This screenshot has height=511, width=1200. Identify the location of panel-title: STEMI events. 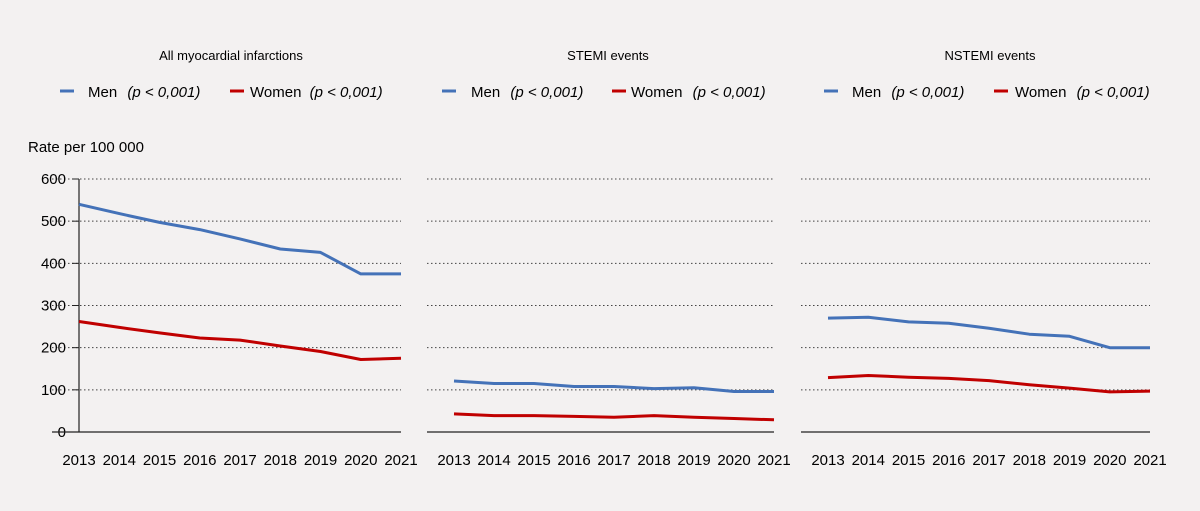
(608, 55).